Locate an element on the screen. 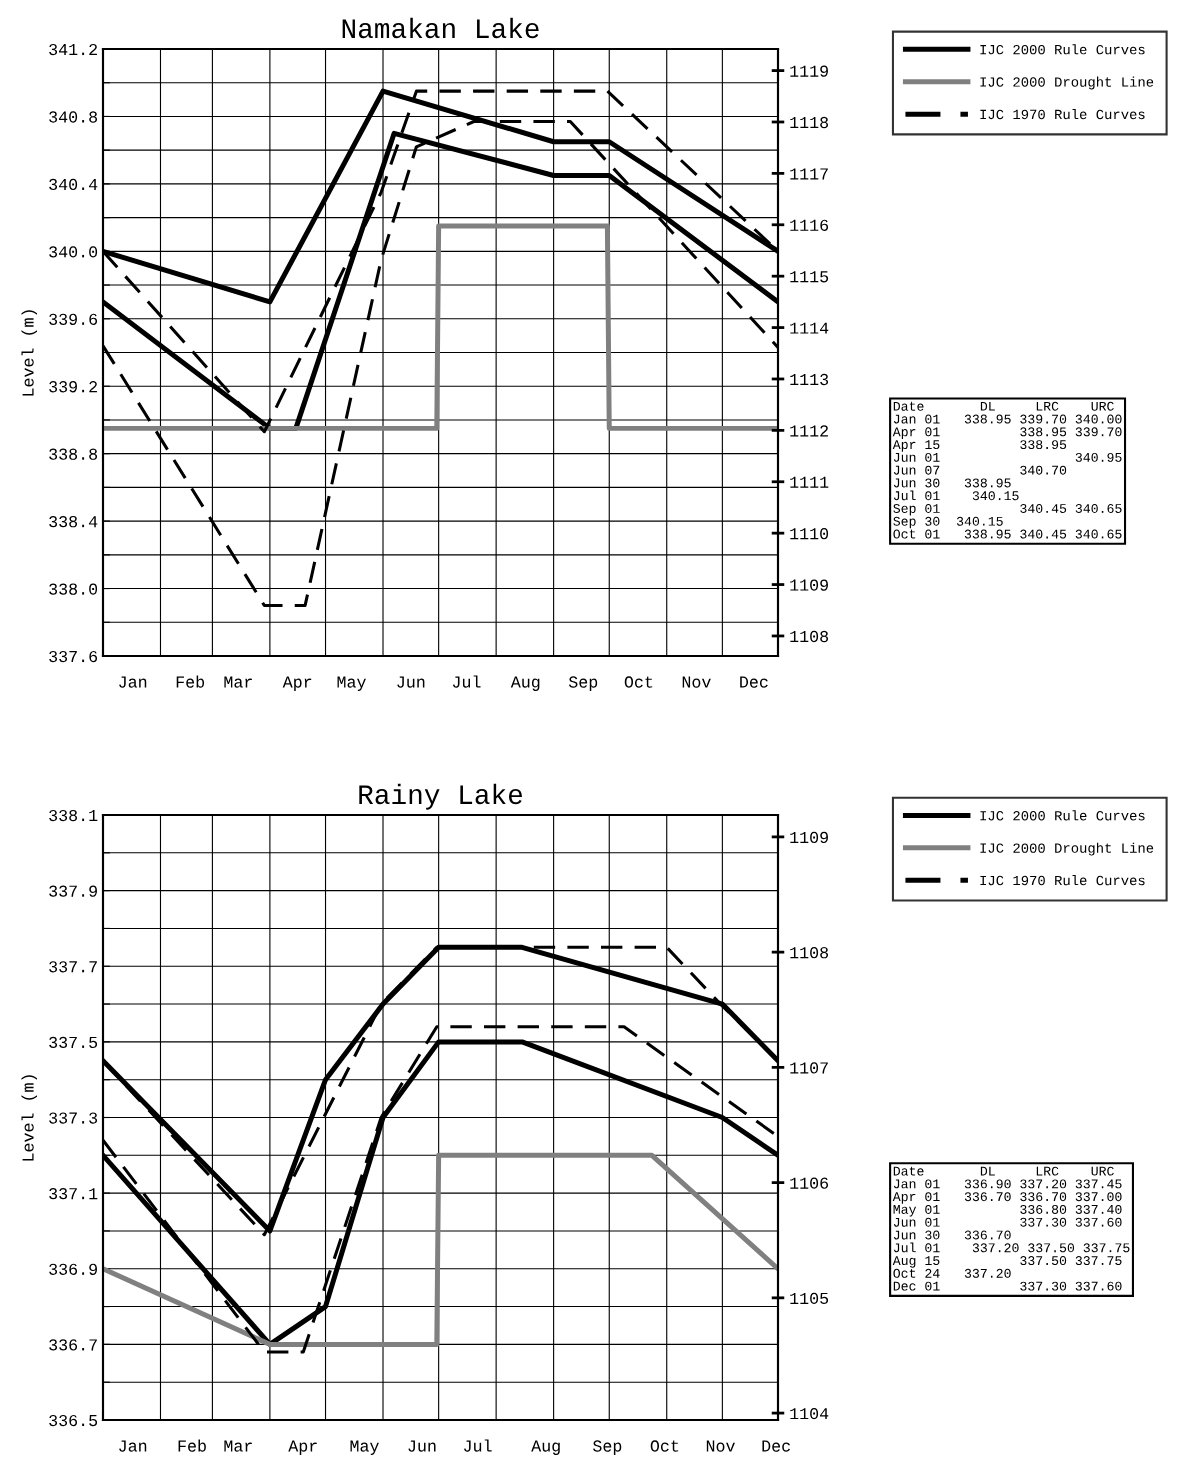  y-tick-label: 336.7 is located at coordinates (73, 1345).